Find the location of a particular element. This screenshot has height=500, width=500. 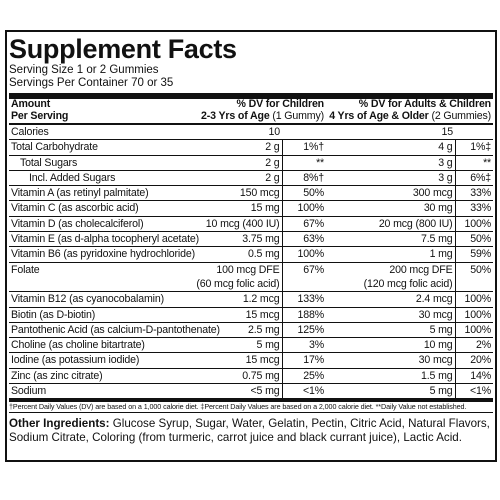

header-adults: % DV for Adults & Children is located at coordinates (425, 104).